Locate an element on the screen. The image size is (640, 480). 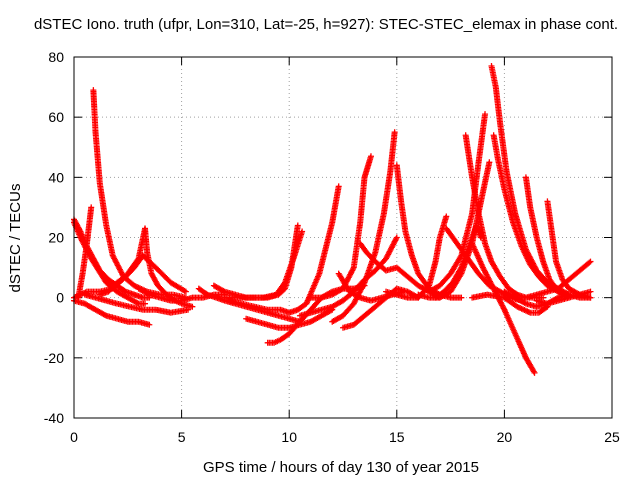
y-axis-label: dSTEC / TECUs is located at coordinates (15, 238).